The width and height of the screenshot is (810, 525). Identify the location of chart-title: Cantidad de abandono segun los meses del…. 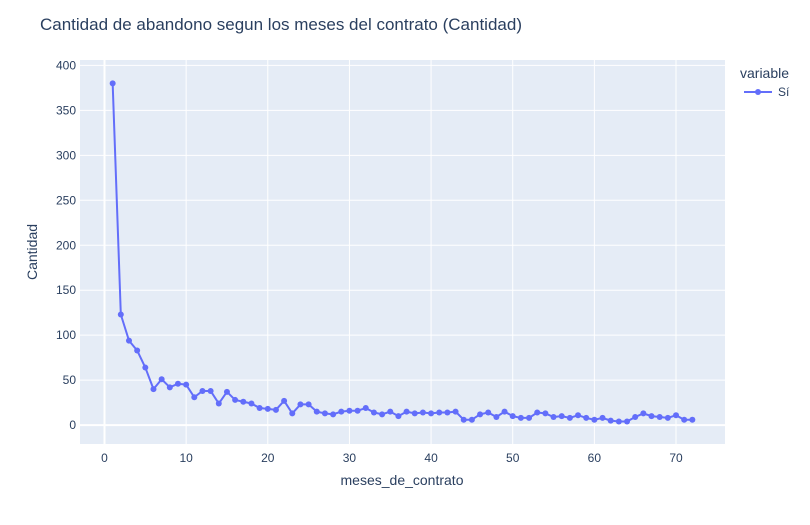
(281, 24).